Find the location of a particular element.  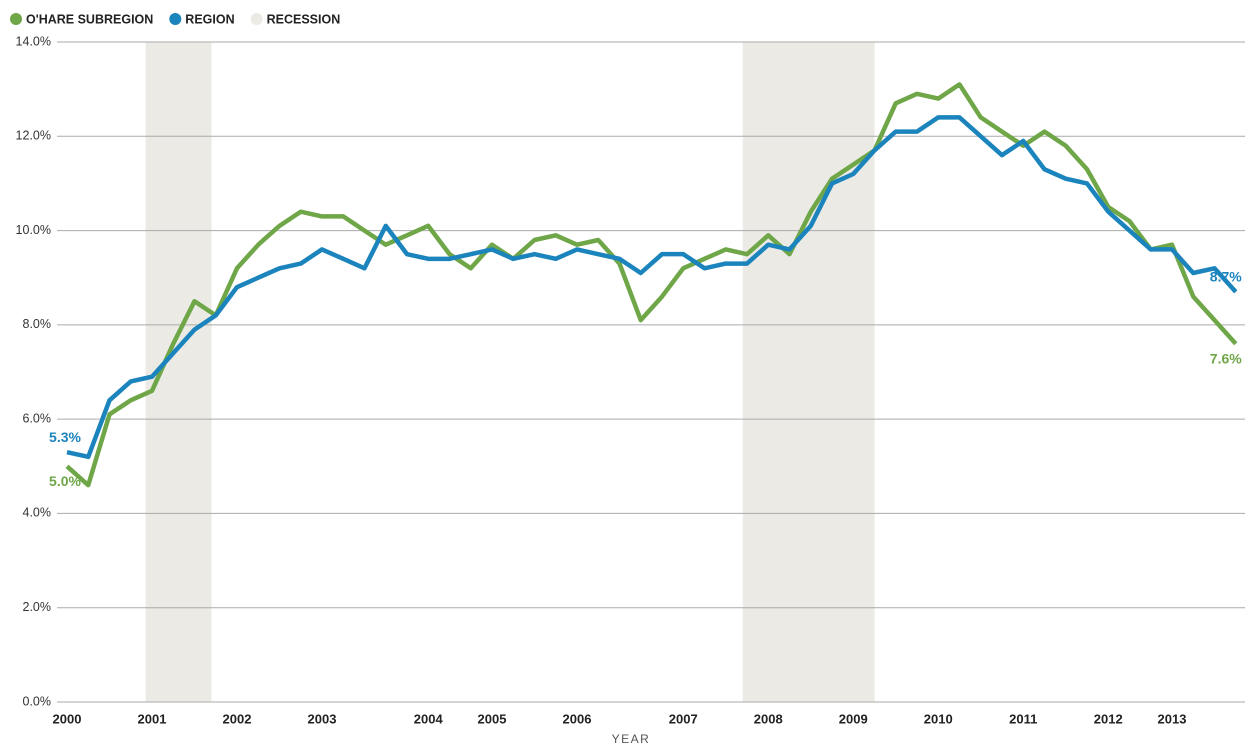

y-tick-label: 4.0% is located at coordinates (37, 513).